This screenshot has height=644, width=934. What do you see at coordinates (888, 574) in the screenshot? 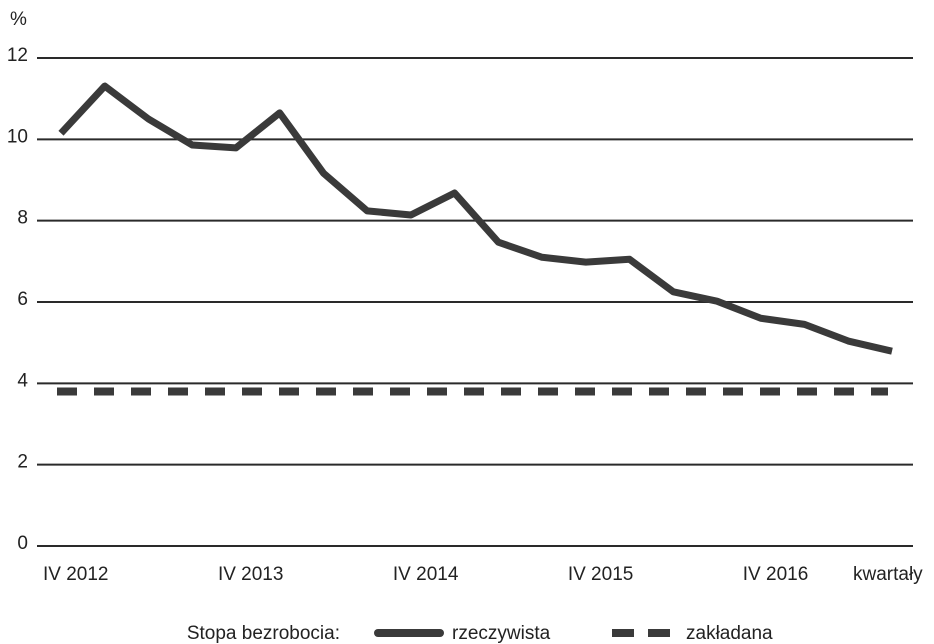
I see `x-axis-label: kwartały` at bounding box center [888, 574].